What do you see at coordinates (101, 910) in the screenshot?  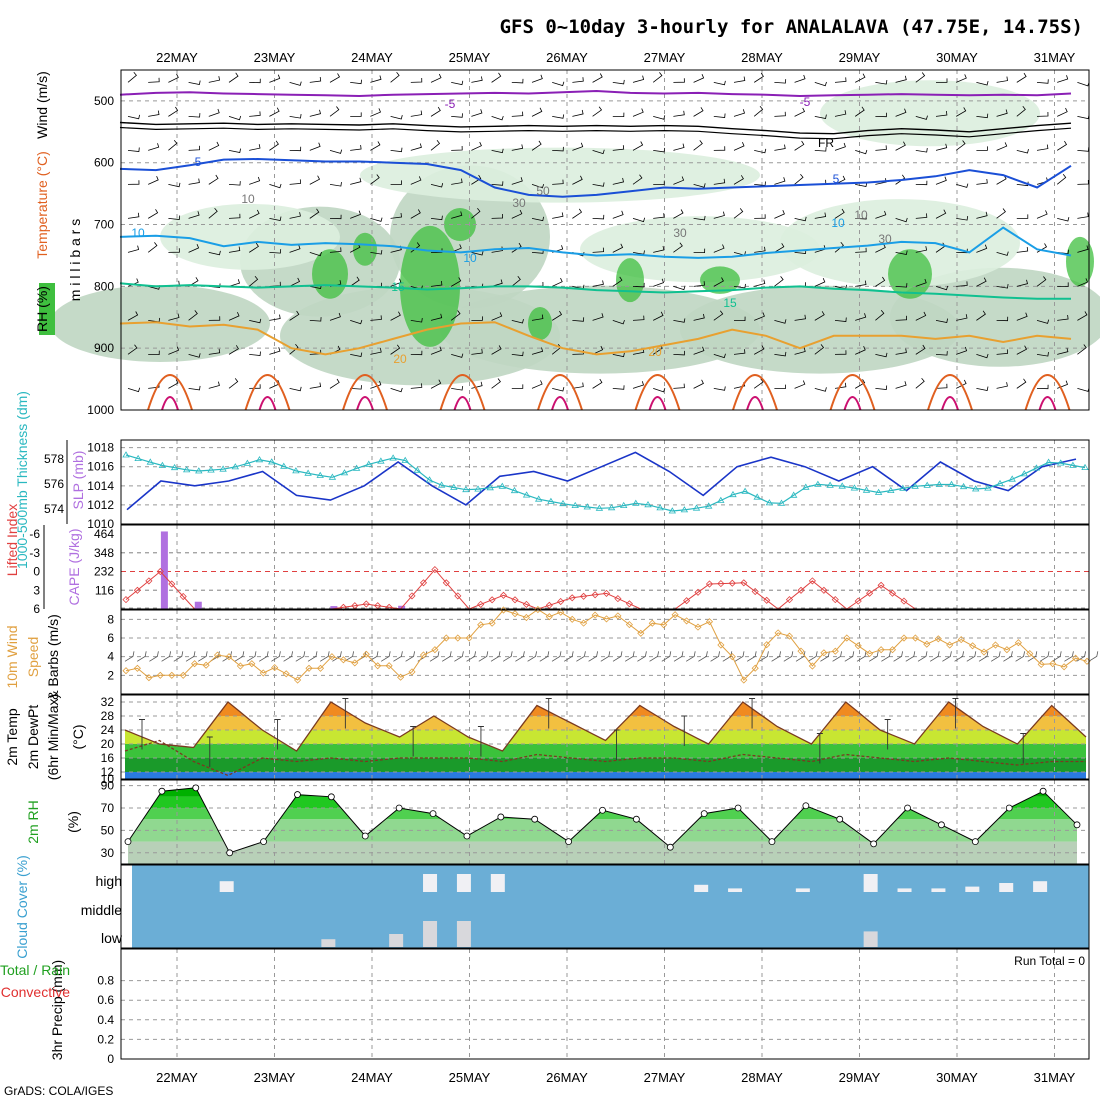 I see `cloud-row-label: middle` at bounding box center [101, 910].